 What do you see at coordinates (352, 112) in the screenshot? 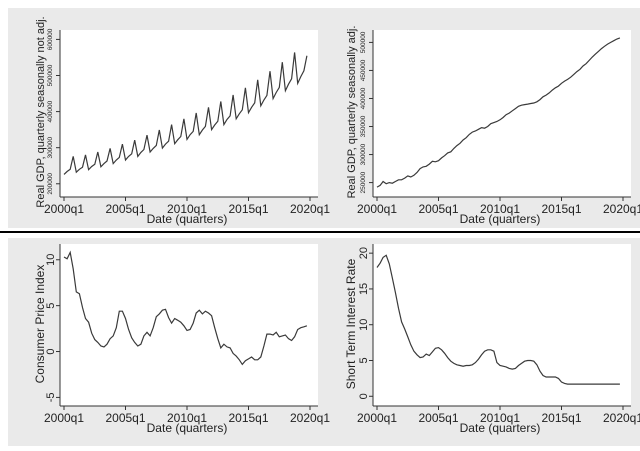
I see `y-axis-title: Real GDP, quarterly seasonally adj.` at bounding box center [352, 112].